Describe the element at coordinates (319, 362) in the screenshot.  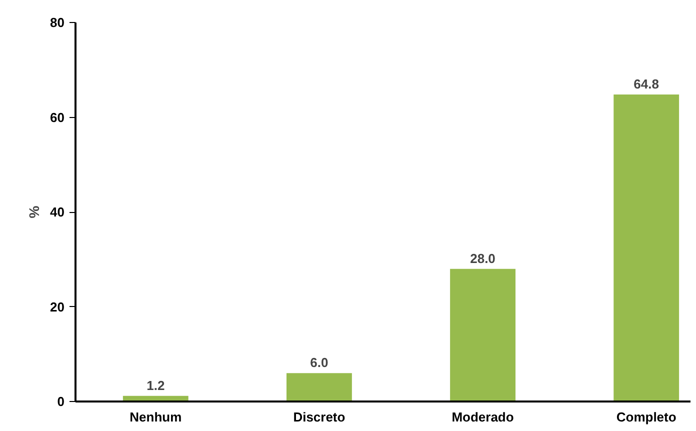
I see `data-label: 6.0` at that location.